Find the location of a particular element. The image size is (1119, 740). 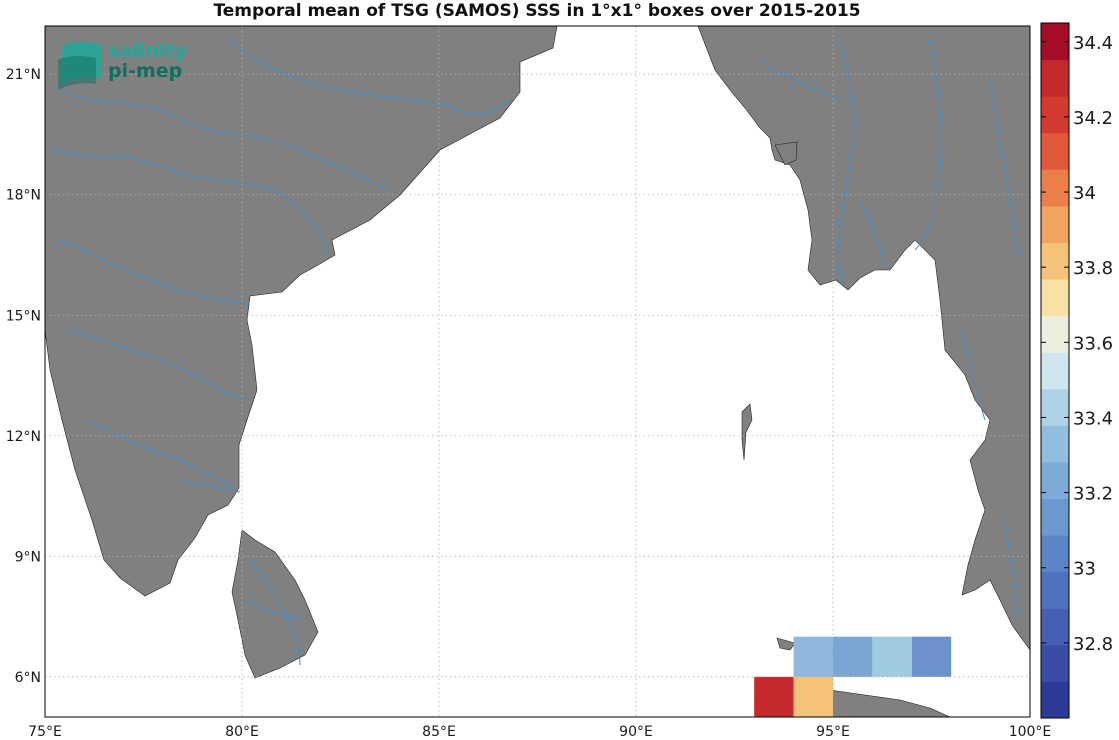

lon-tick-label: 95°E is located at coordinates (833, 732).